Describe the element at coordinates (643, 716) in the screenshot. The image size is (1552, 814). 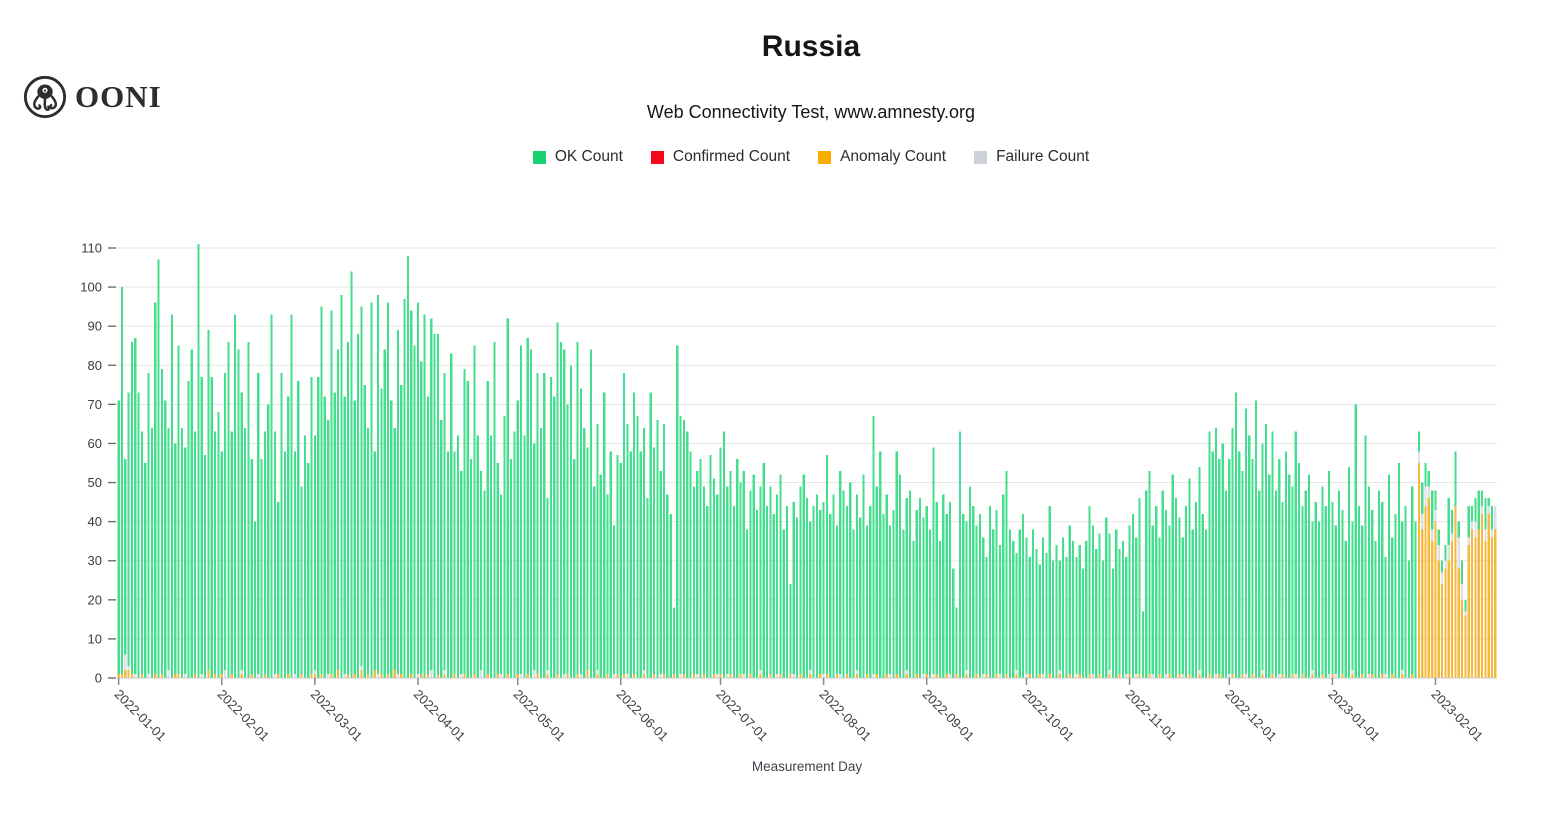
I see `svg-text: 2022-06-01` at that location.